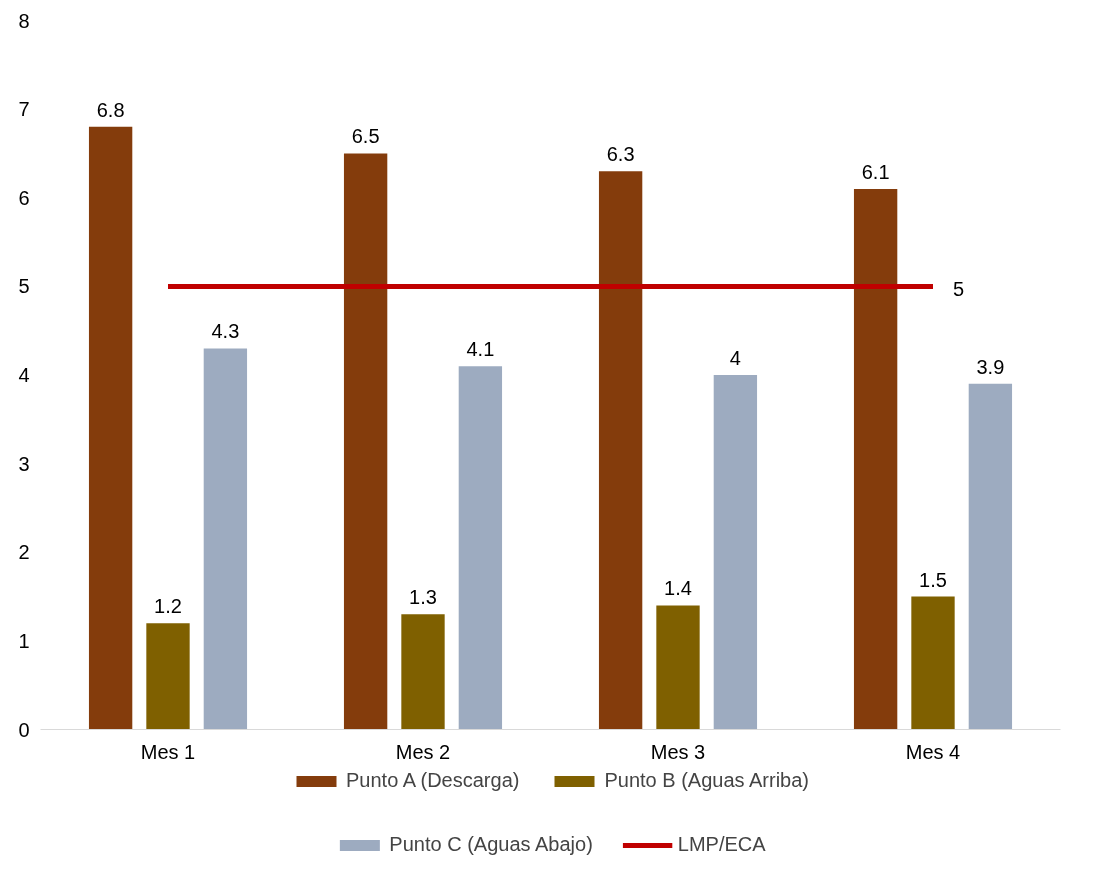 Image resolution: width=1116 pixels, height=874 pixels. Describe the element at coordinates (480, 349) in the screenshot. I see `data-label: 4.1` at that location.